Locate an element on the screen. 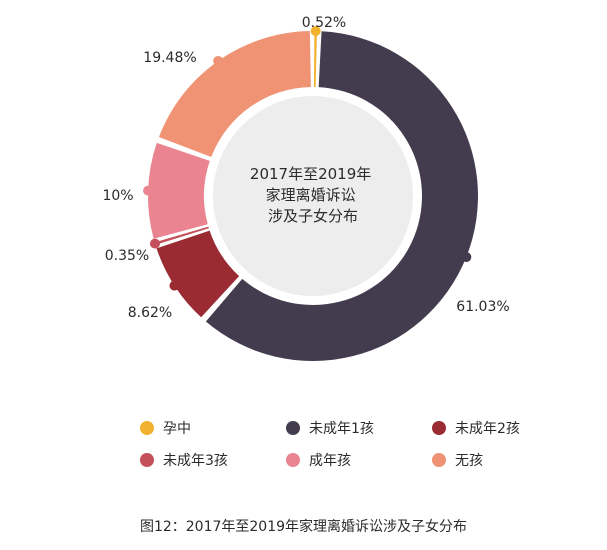 The width and height of the screenshot is (607, 550). slice-pregnant is located at coordinates (315, 59).